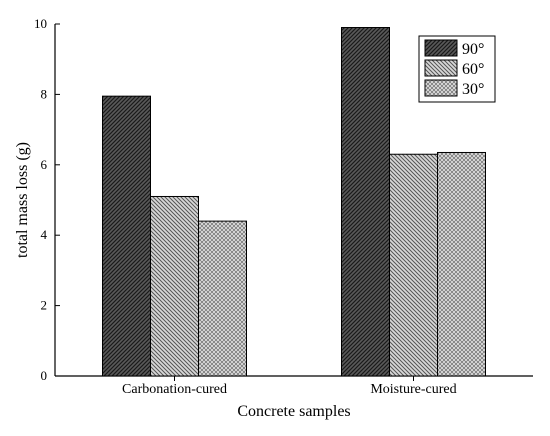 The image size is (550, 436). I want to click on x-tick-label: Carbonation-cured, so click(174, 389).